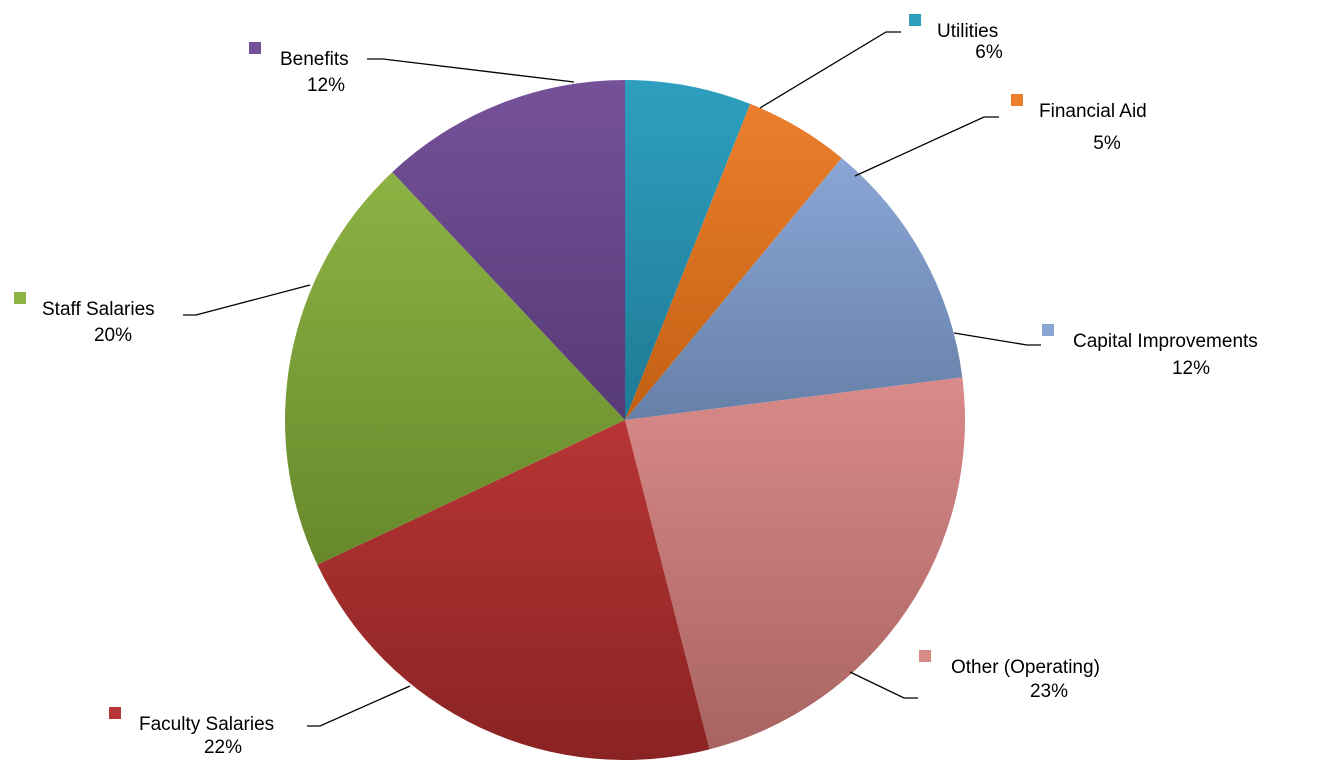  I want to click on slice-label-staff-salaries: Staff Salaries, so click(98, 309).